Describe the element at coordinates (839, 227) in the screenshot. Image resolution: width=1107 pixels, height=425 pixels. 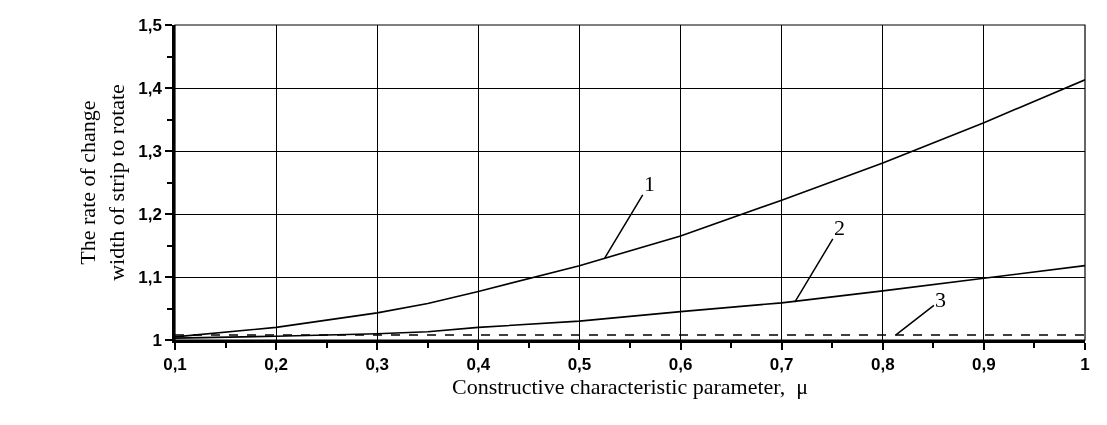
I see `annotation: 2` at that location.